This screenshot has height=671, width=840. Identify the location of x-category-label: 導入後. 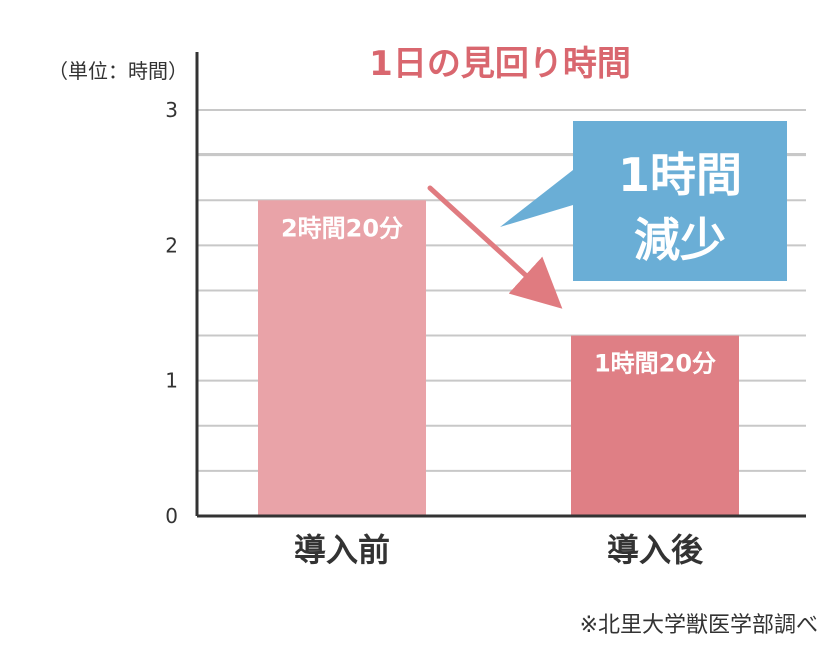
(655, 550).